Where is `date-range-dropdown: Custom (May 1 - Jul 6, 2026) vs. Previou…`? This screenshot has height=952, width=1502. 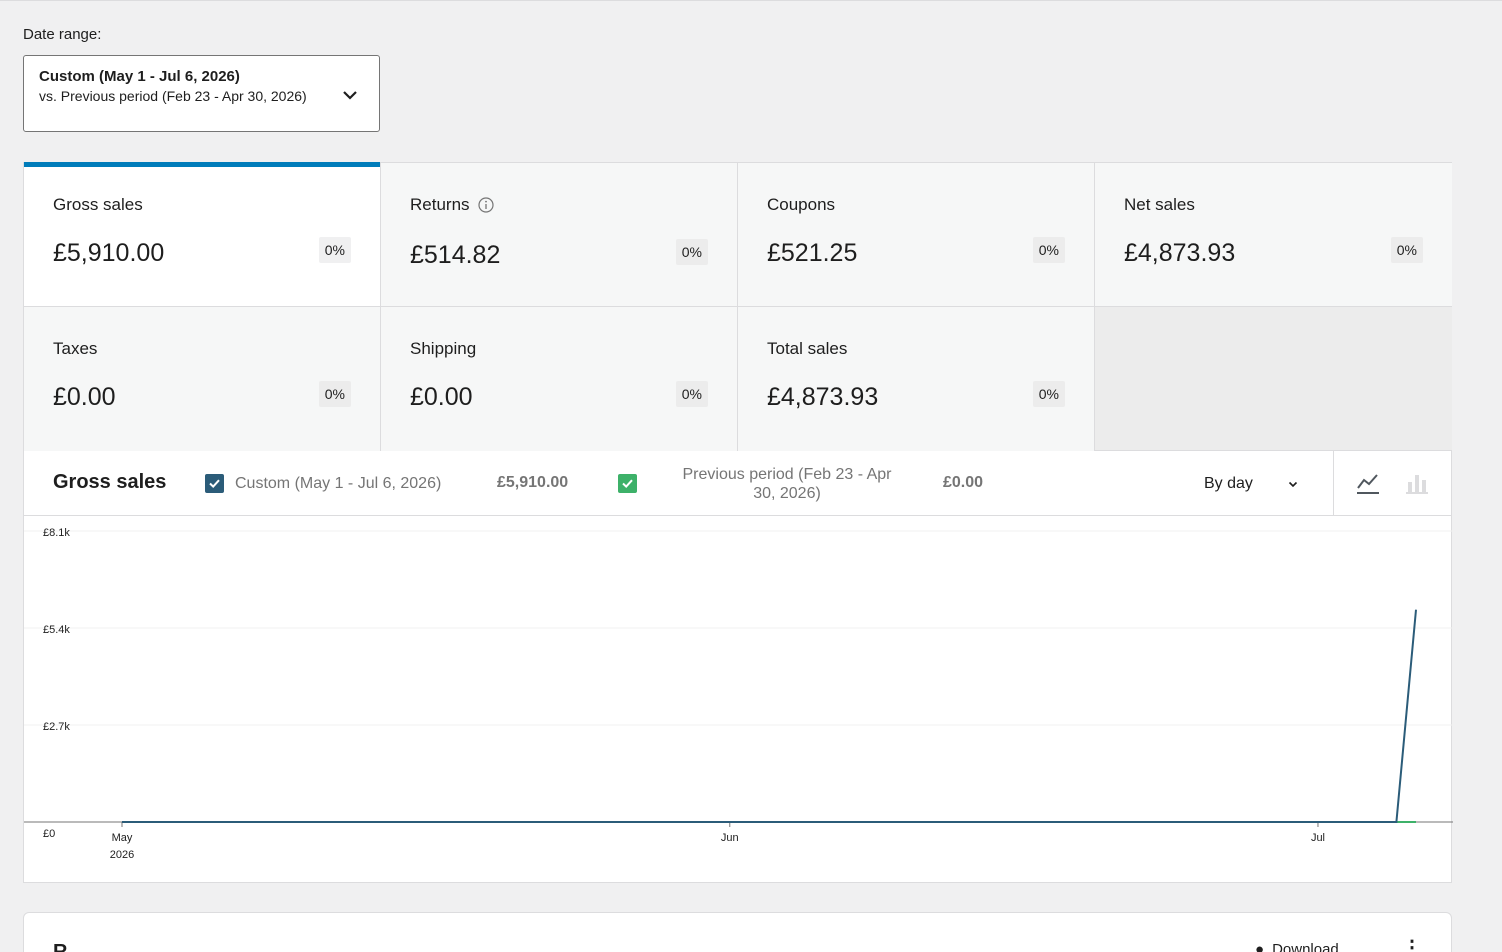 date-range-dropdown: Custom (May 1 - Jul 6, 2026) vs. Previou… is located at coordinates (201, 93).